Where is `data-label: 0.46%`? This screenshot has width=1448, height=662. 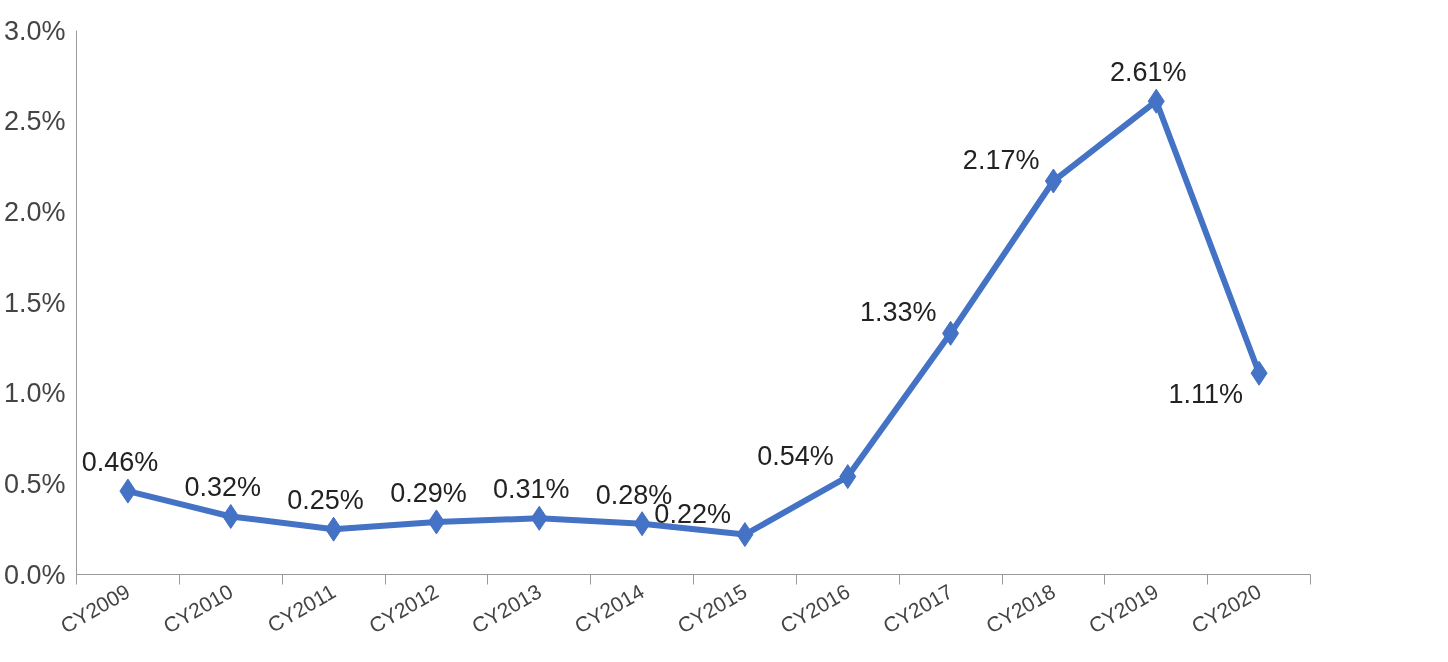 data-label: 0.46% is located at coordinates (120, 462).